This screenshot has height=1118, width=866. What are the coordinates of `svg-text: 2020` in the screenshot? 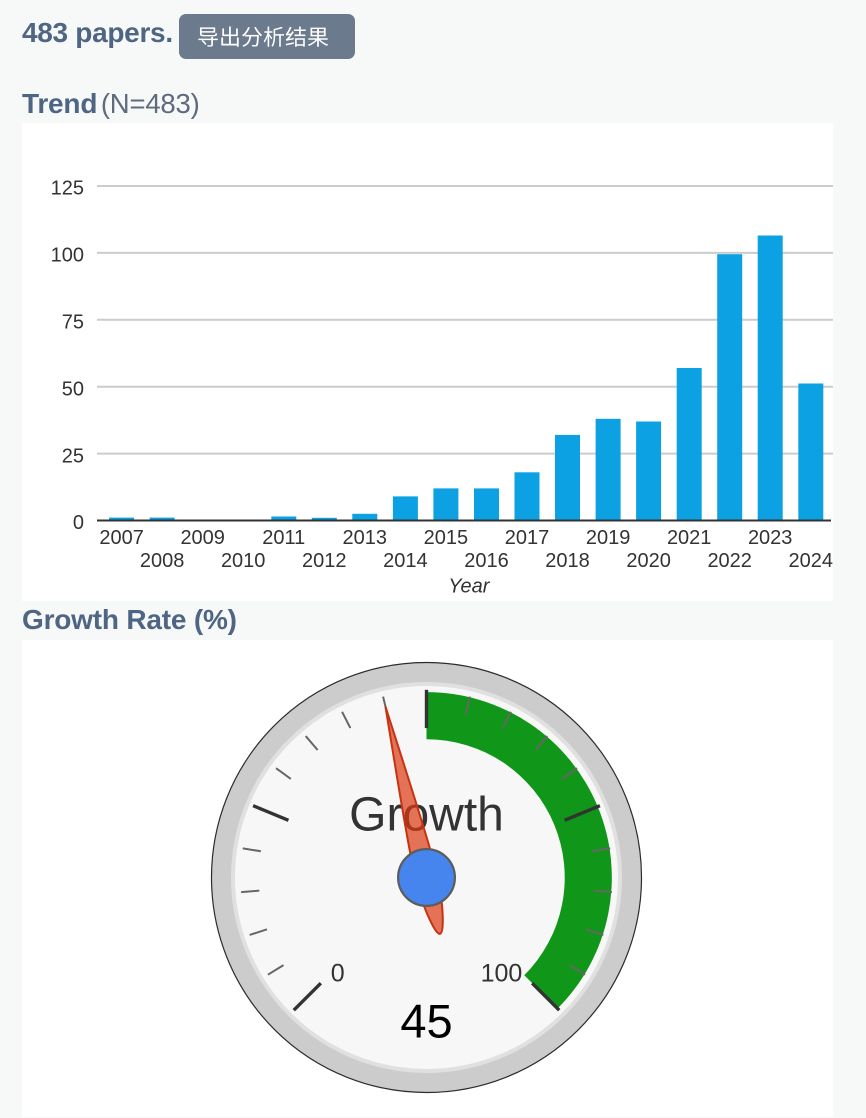 It's located at (648, 561).